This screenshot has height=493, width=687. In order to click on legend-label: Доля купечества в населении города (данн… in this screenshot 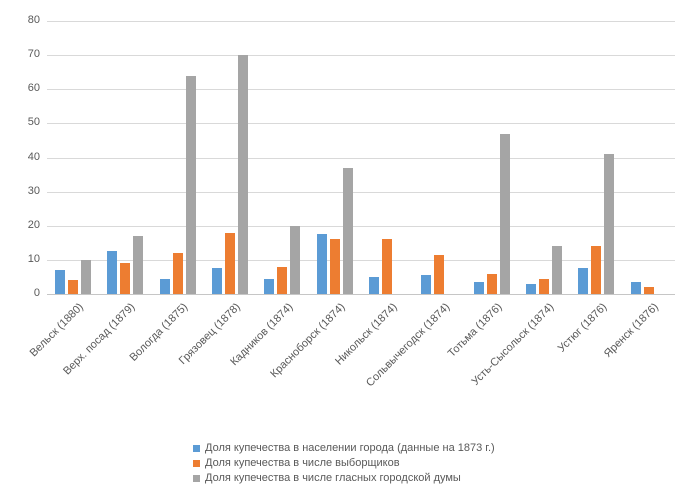, I will do `click(350, 448)`.